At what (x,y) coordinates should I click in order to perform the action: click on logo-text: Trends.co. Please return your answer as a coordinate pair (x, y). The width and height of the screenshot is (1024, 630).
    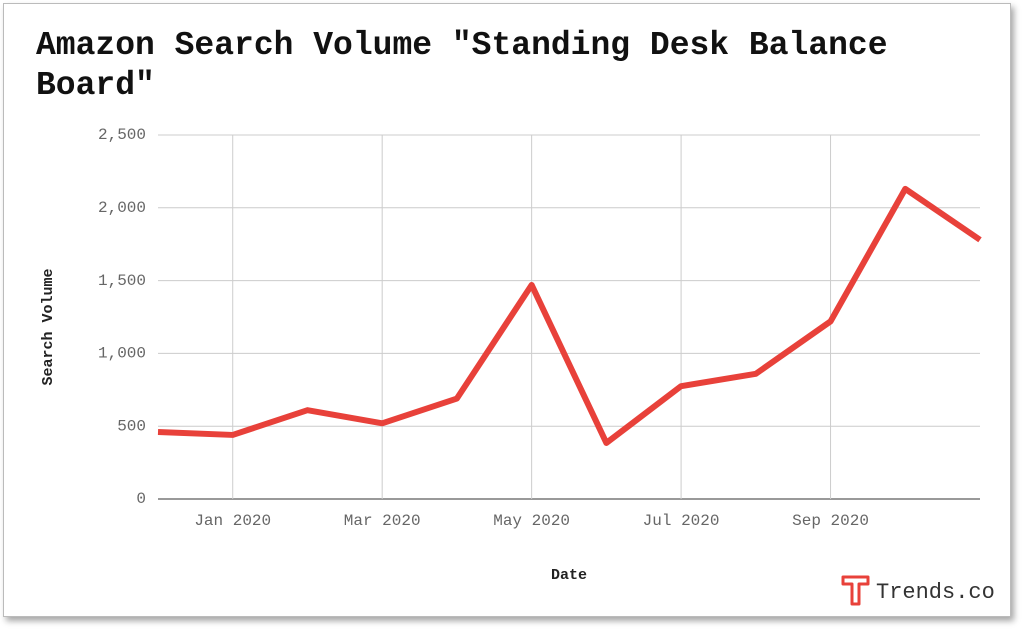
    Looking at the image, I should click on (935, 592).